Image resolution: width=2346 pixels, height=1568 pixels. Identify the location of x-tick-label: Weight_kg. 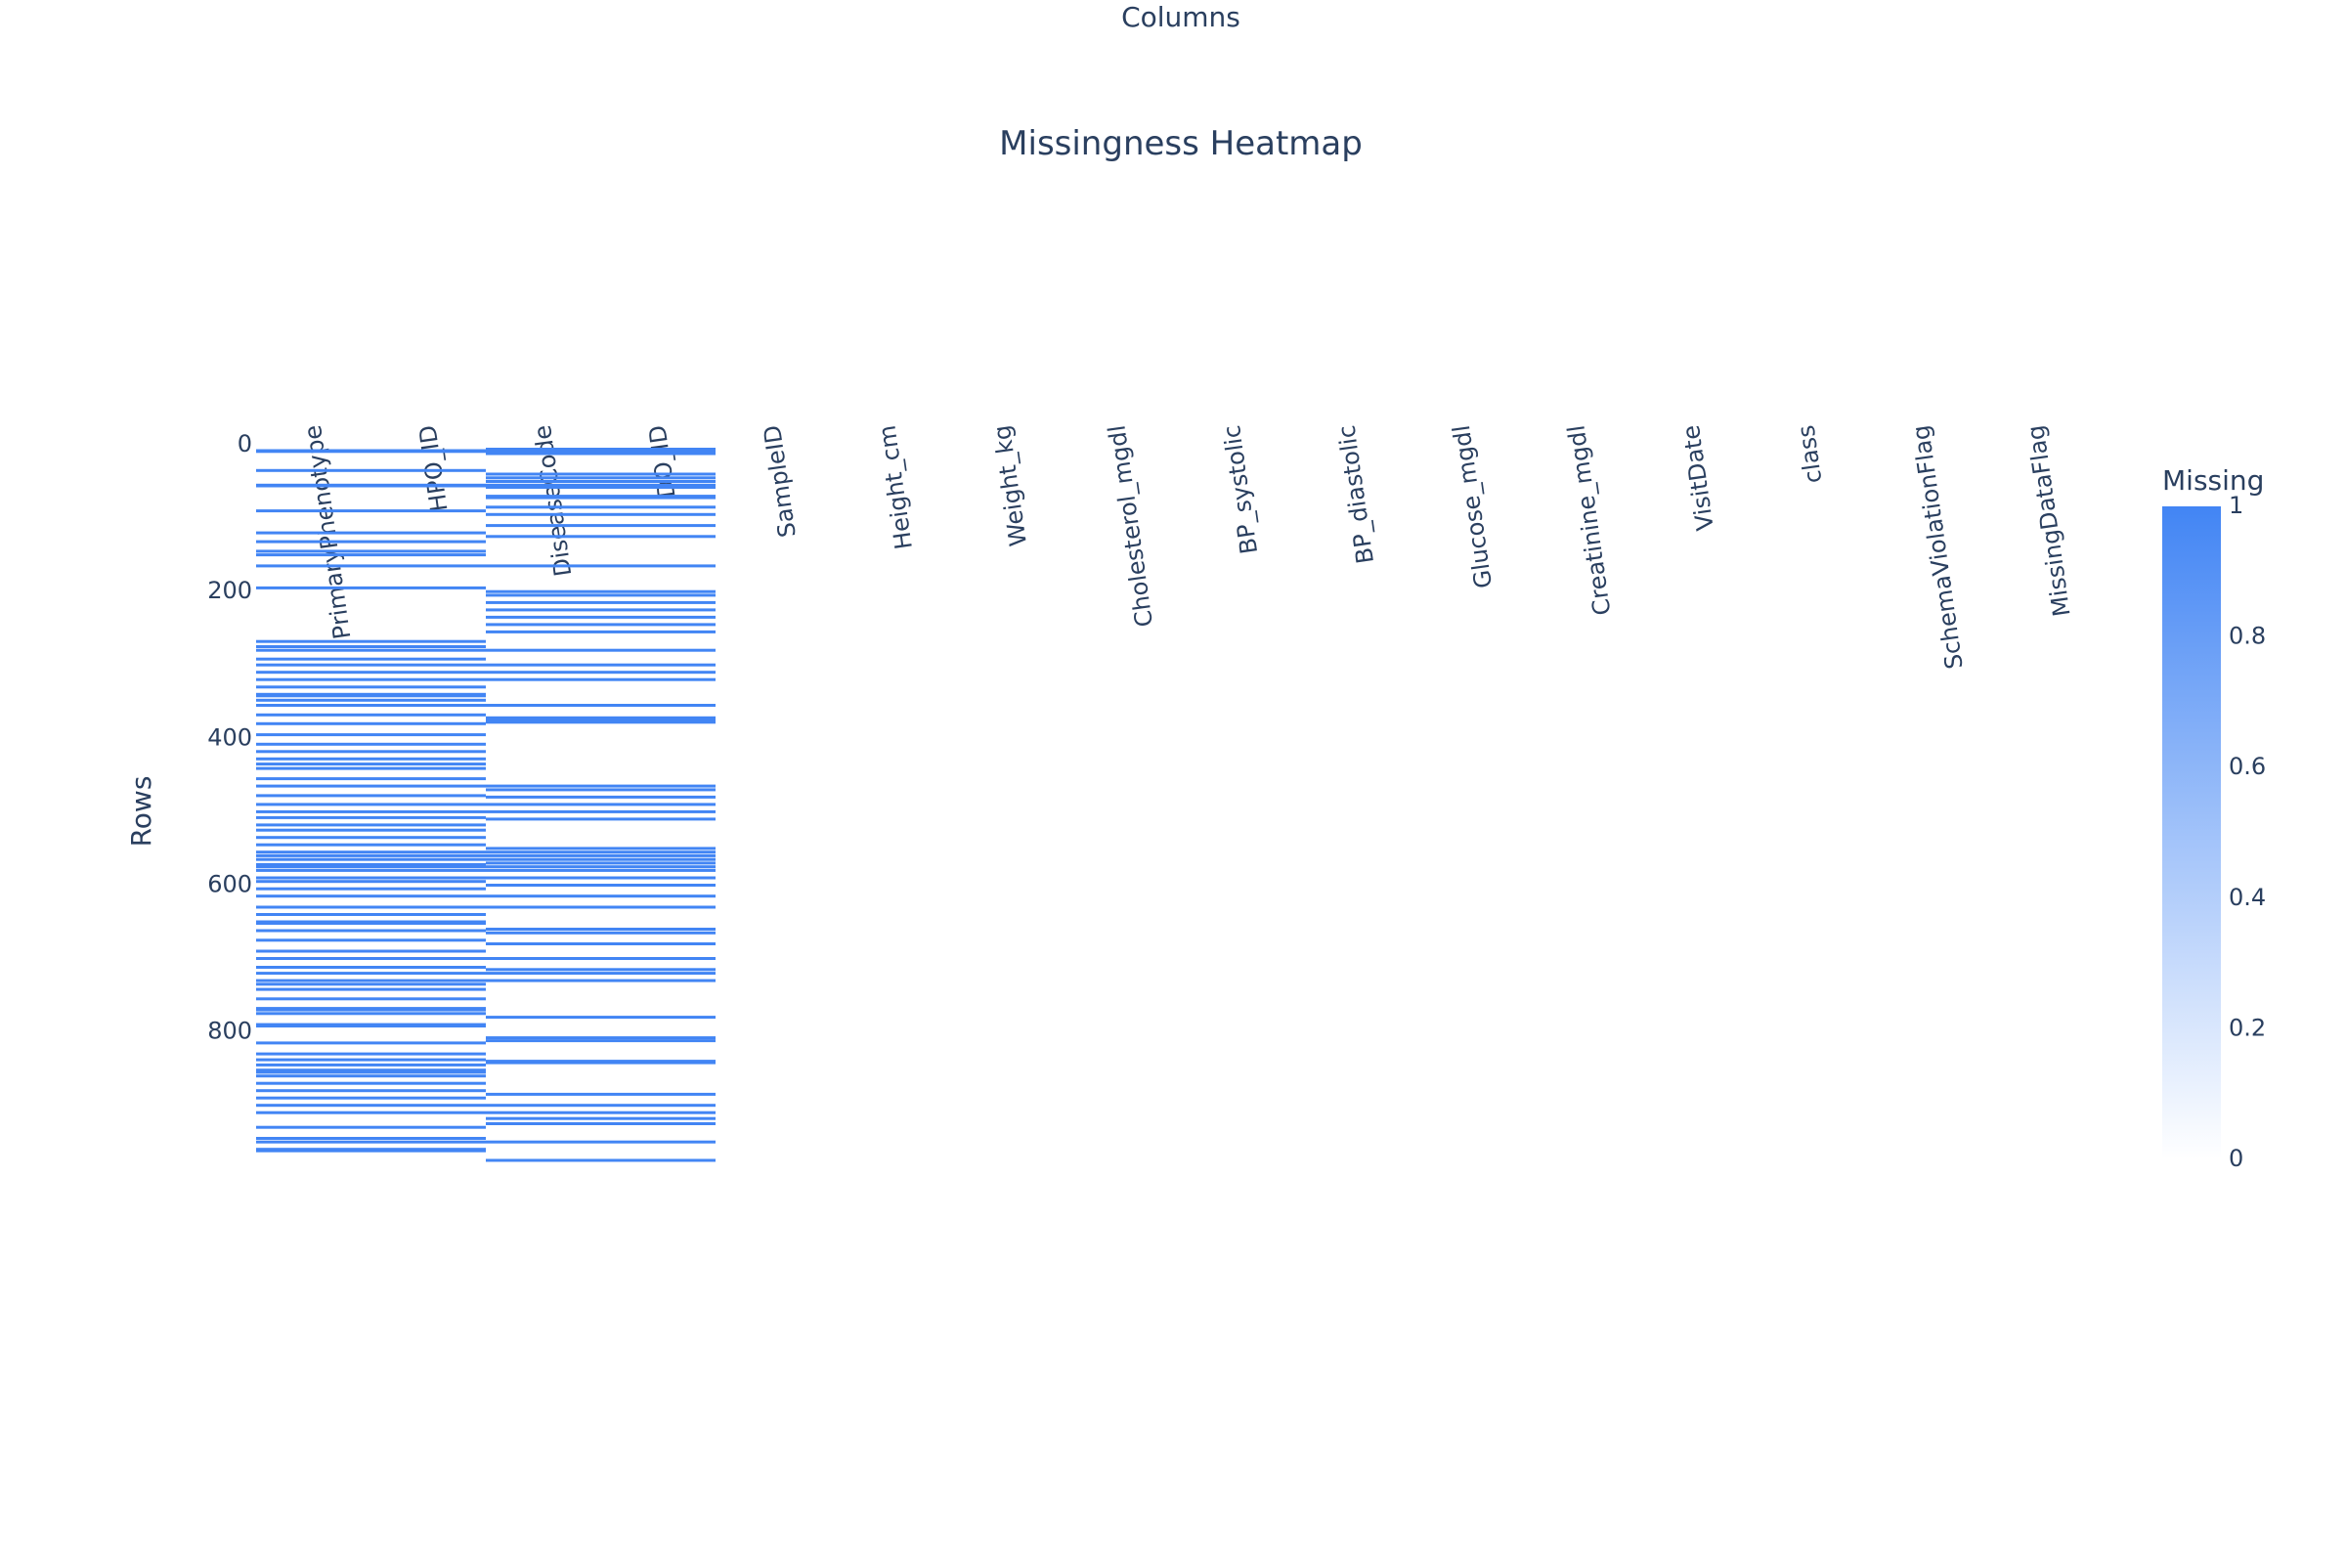
(1010, 485).